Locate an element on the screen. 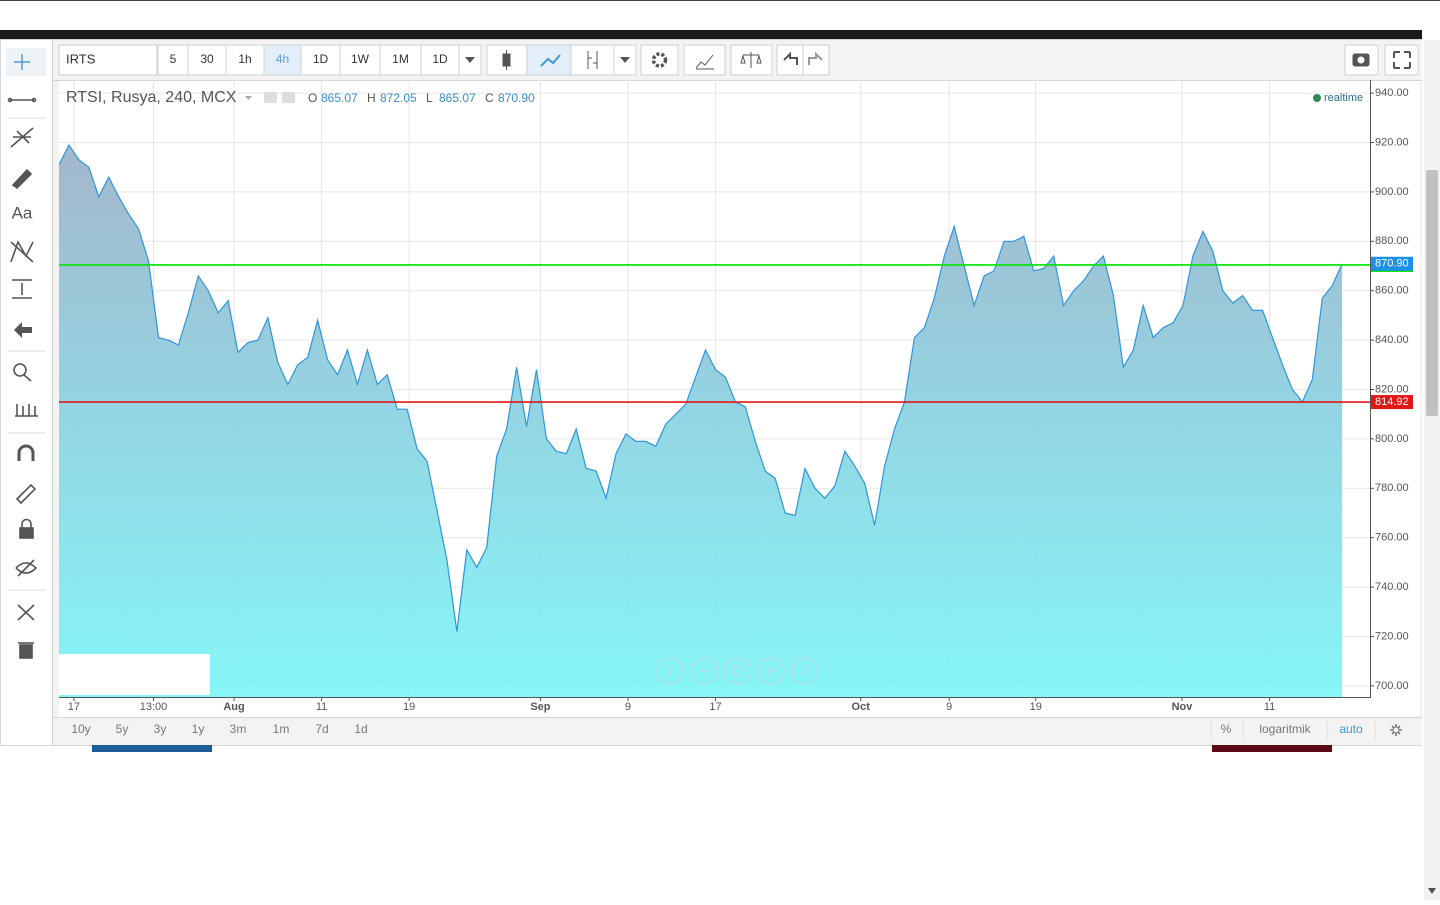 The width and height of the screenshot is (1440, 905). level-label: 814.92 is located at coordinates (1392, 402).